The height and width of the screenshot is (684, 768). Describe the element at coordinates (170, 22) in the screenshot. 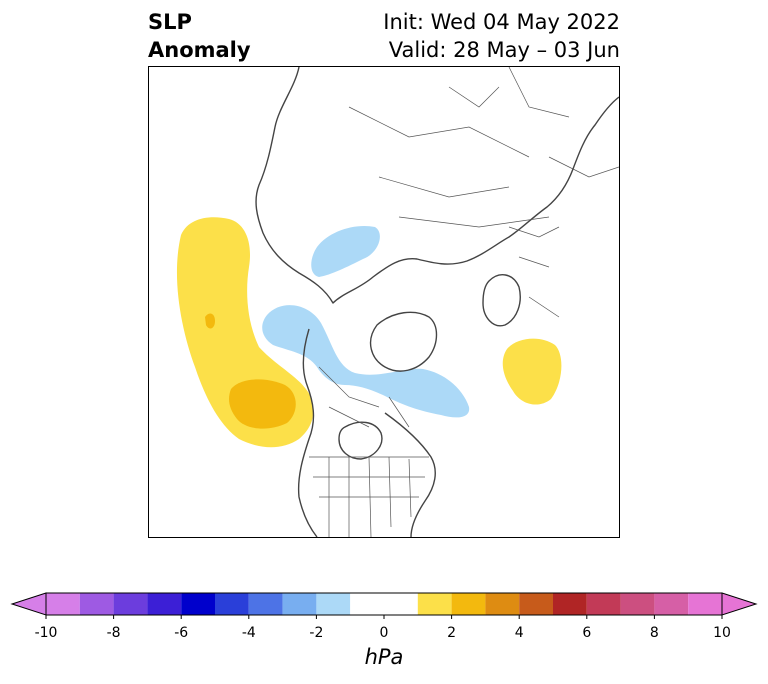

I see `title-line-1: SLP` at that location.